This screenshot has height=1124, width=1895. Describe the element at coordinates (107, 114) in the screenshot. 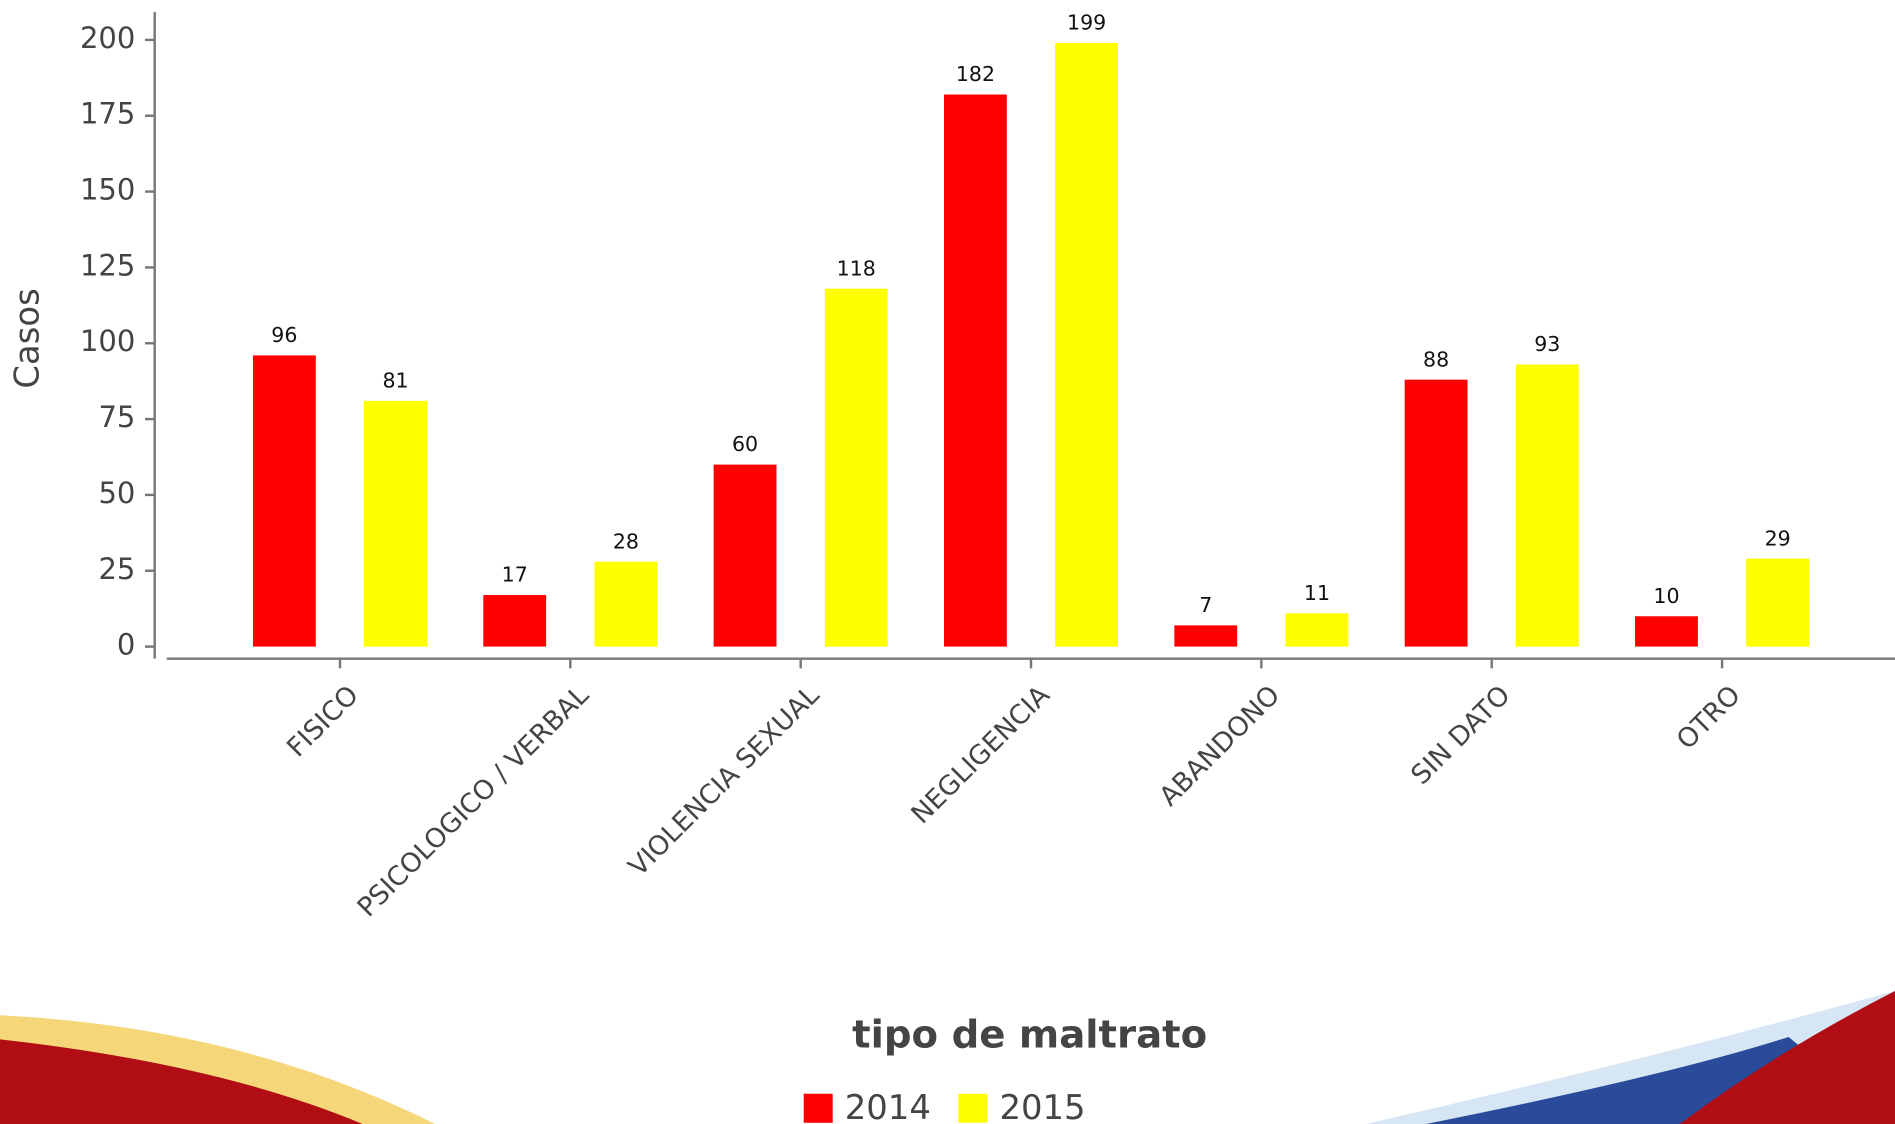

I see `y-tick-label: 175` at that location.